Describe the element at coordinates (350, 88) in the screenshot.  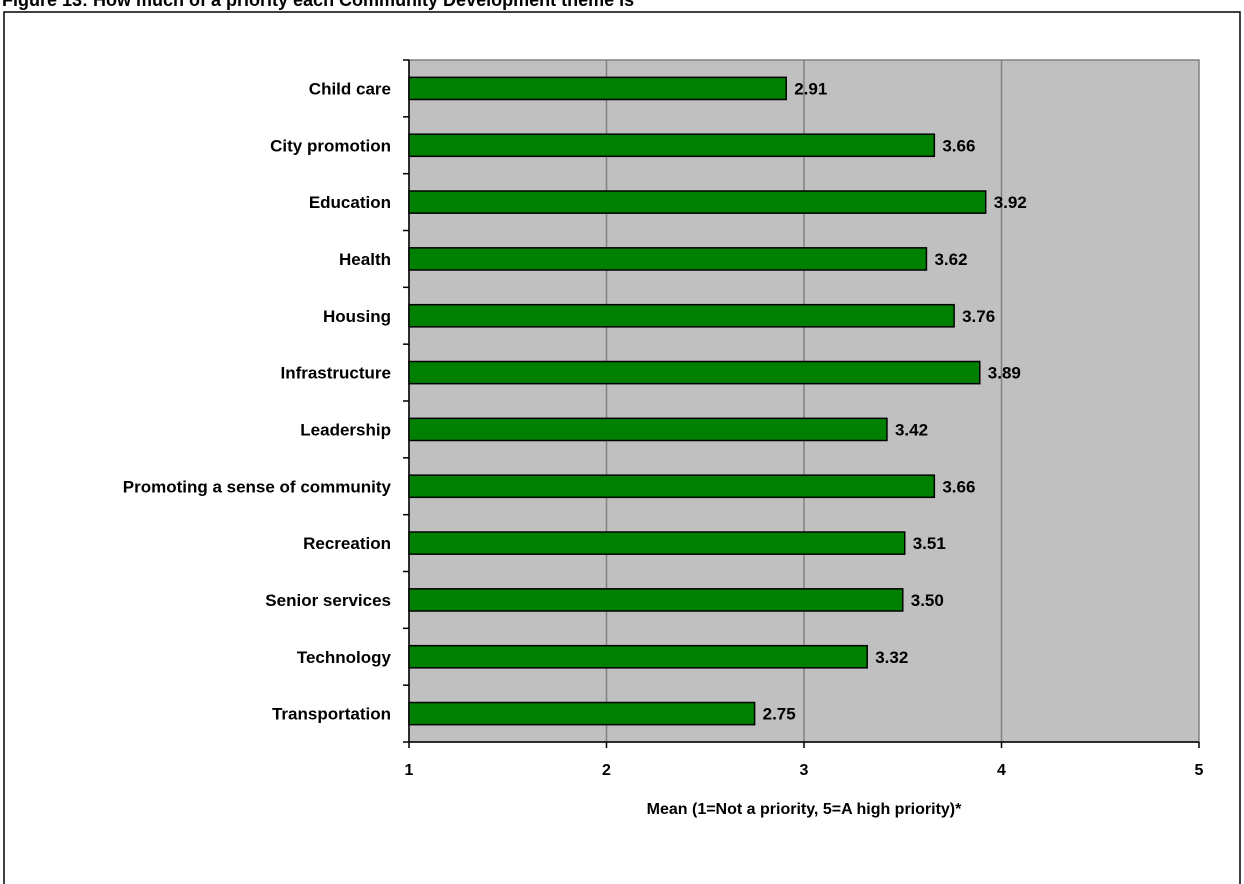
I see `category-label: Child care` at that location.